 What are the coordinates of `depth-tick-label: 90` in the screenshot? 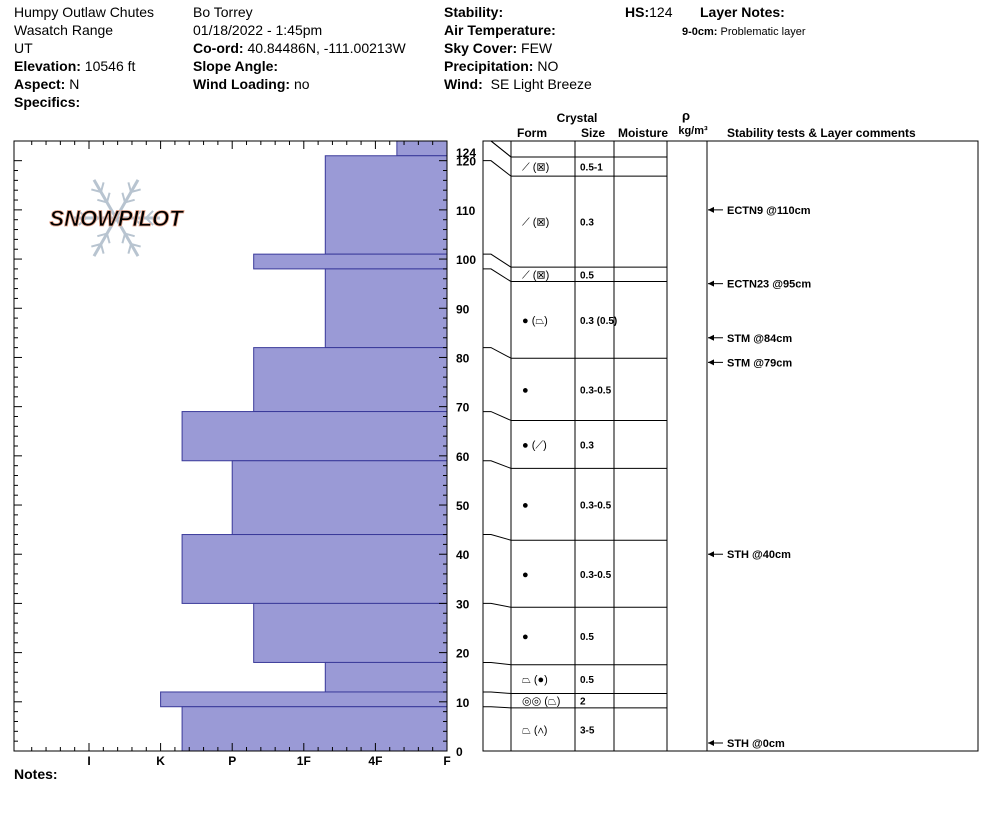 It's located at (463, 309).